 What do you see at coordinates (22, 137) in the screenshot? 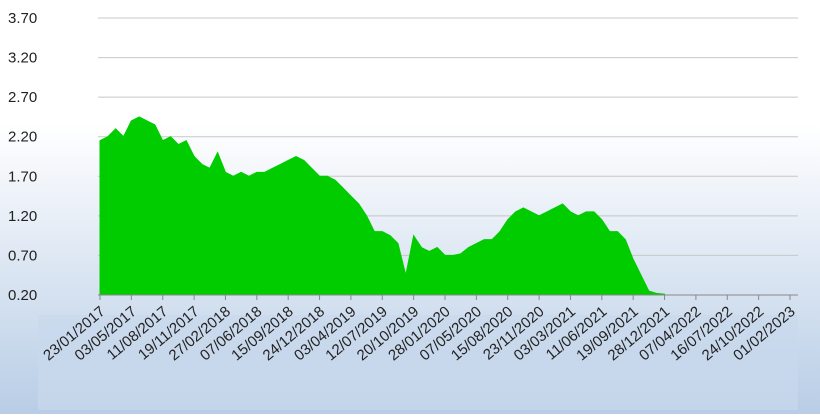
I see `y-tick-label: 2.20` at bounding box center [22, 137].